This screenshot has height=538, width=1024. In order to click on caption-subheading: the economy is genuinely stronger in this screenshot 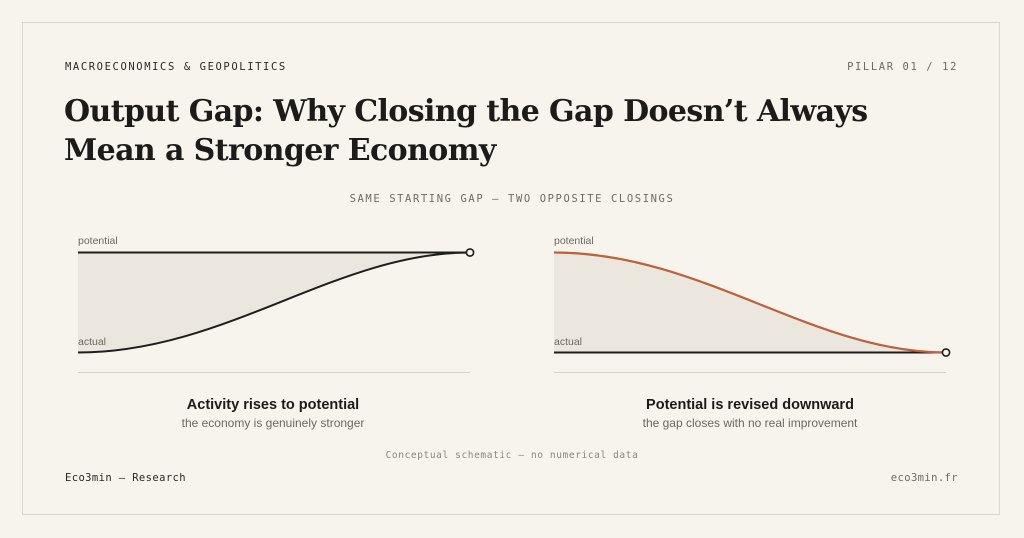, I will do `click(273, 423)`.